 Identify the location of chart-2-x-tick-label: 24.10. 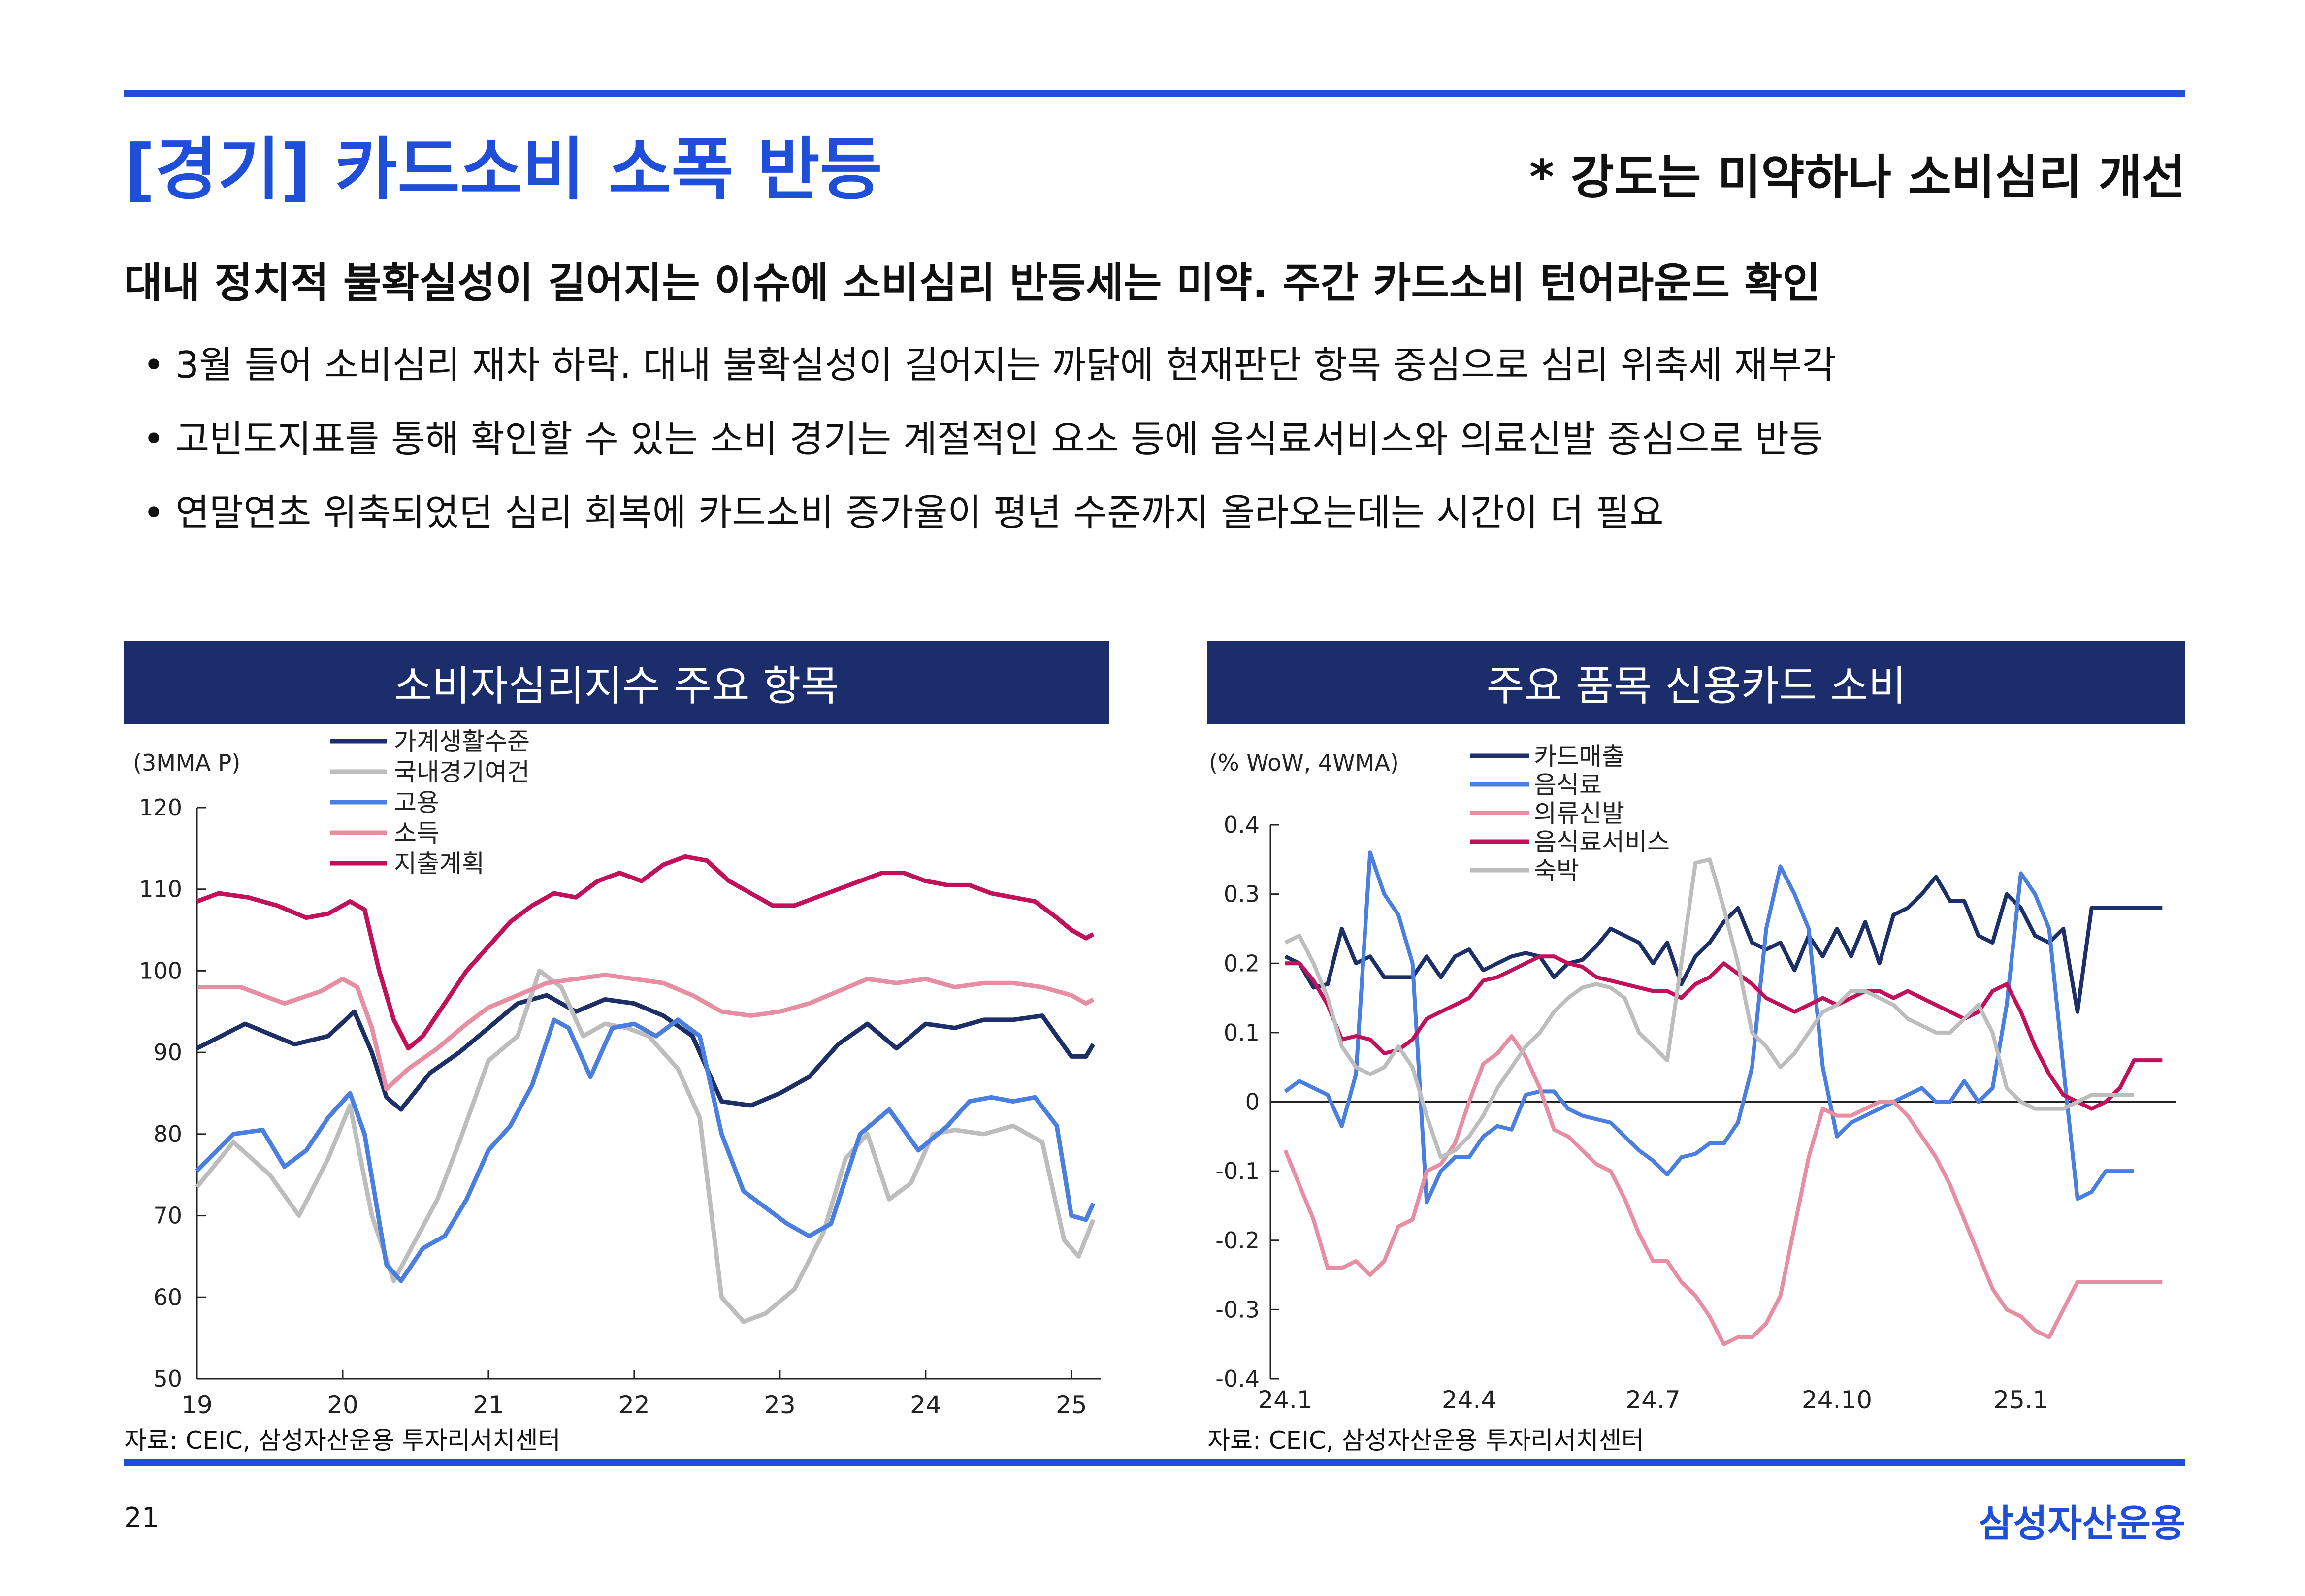
(1837, 1400).